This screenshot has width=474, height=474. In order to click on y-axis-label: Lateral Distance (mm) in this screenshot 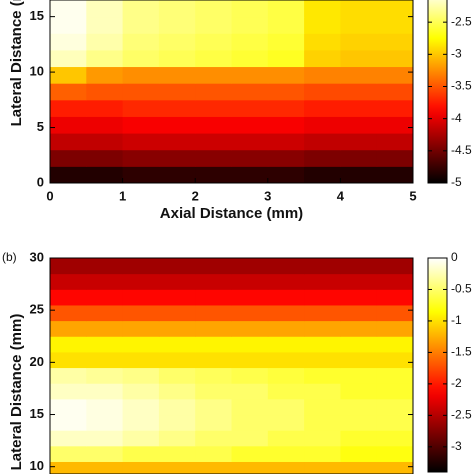, I will do `click(16, 63)`.